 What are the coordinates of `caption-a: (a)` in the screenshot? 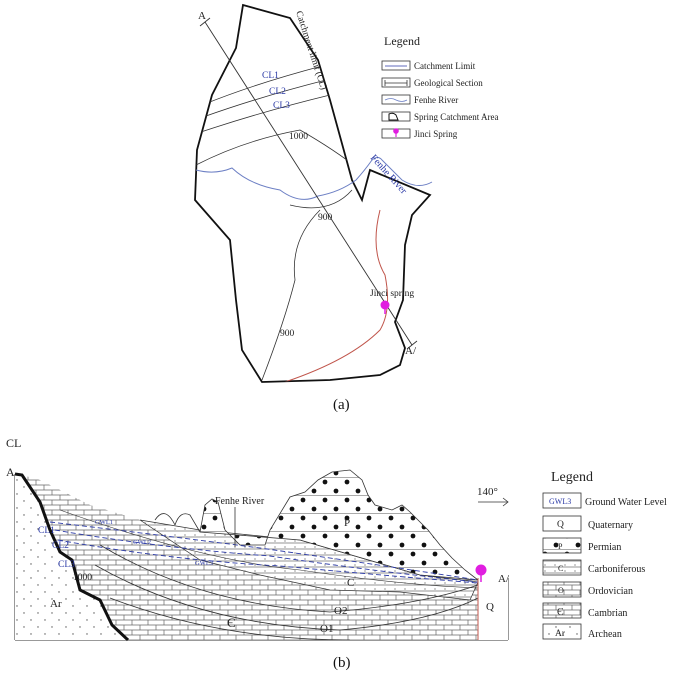 It's located at (341, 405).